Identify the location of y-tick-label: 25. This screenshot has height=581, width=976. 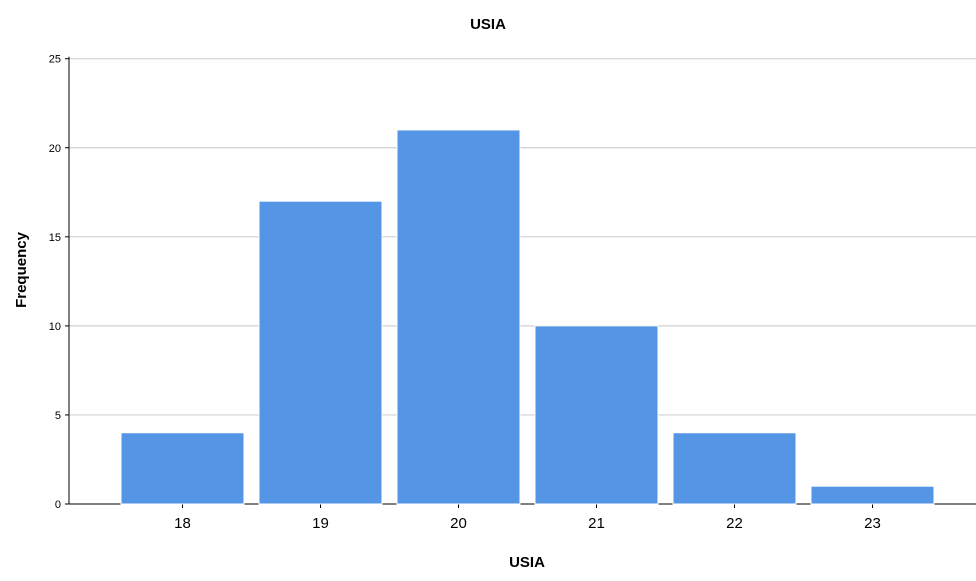
(55, 60).